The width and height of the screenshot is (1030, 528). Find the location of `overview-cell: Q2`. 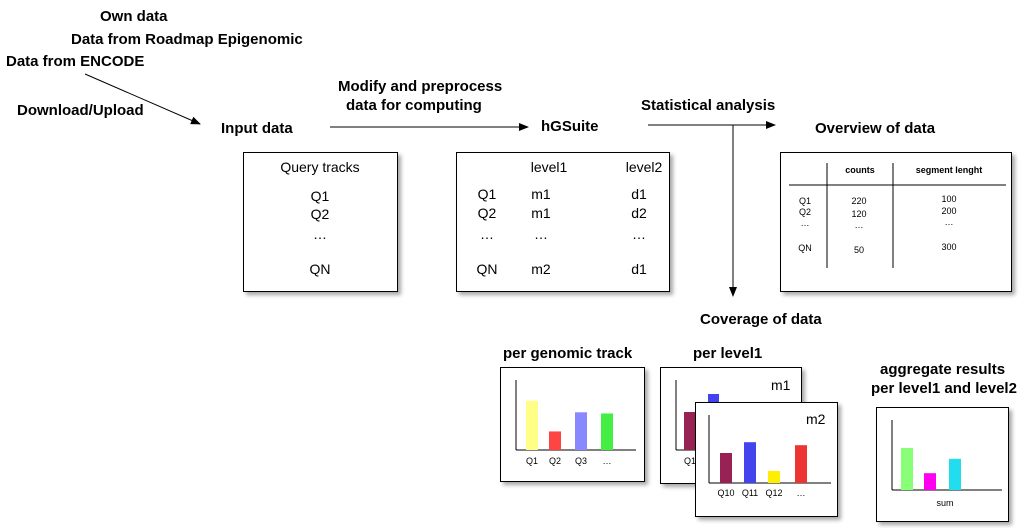

overview-cell: Q2 is located at coordinates (805, 212).